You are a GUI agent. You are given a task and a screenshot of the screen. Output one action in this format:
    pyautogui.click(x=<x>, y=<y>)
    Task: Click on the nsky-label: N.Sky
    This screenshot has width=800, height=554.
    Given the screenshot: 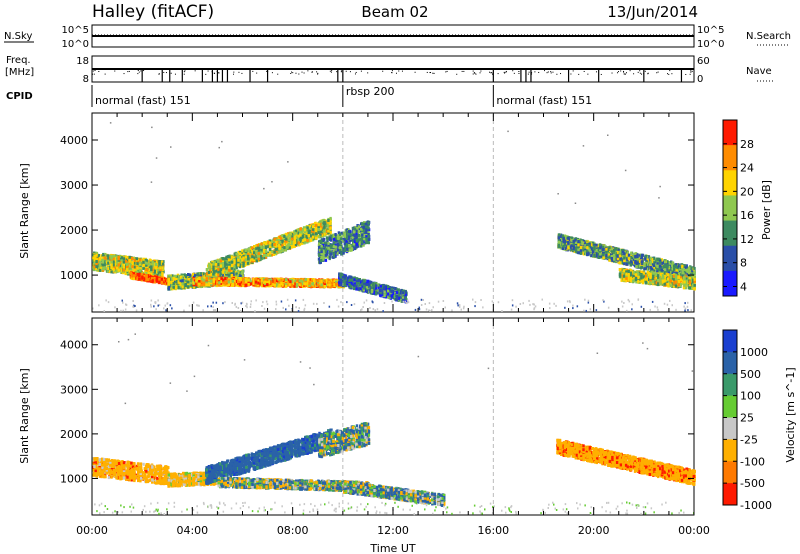 What is the action you would take?
    pyautogui.click(x=18, y=36)
    